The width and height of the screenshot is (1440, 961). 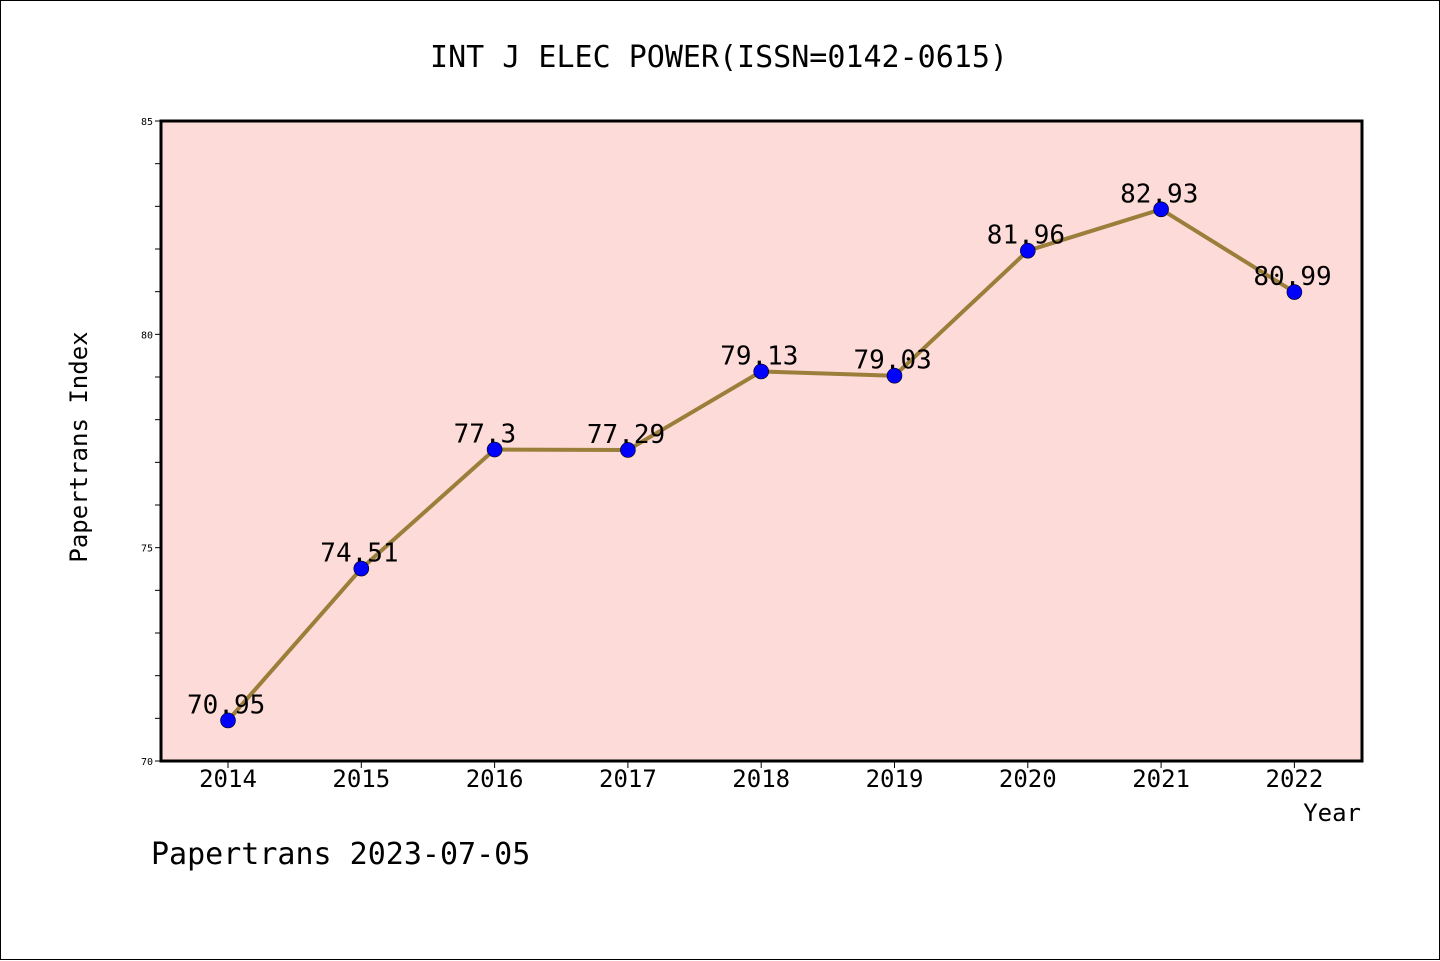 What do you see at coordinates (626, 435) in the screenshot?
I see `data-label-2017: 77.29` at bounding box center [626, 435].